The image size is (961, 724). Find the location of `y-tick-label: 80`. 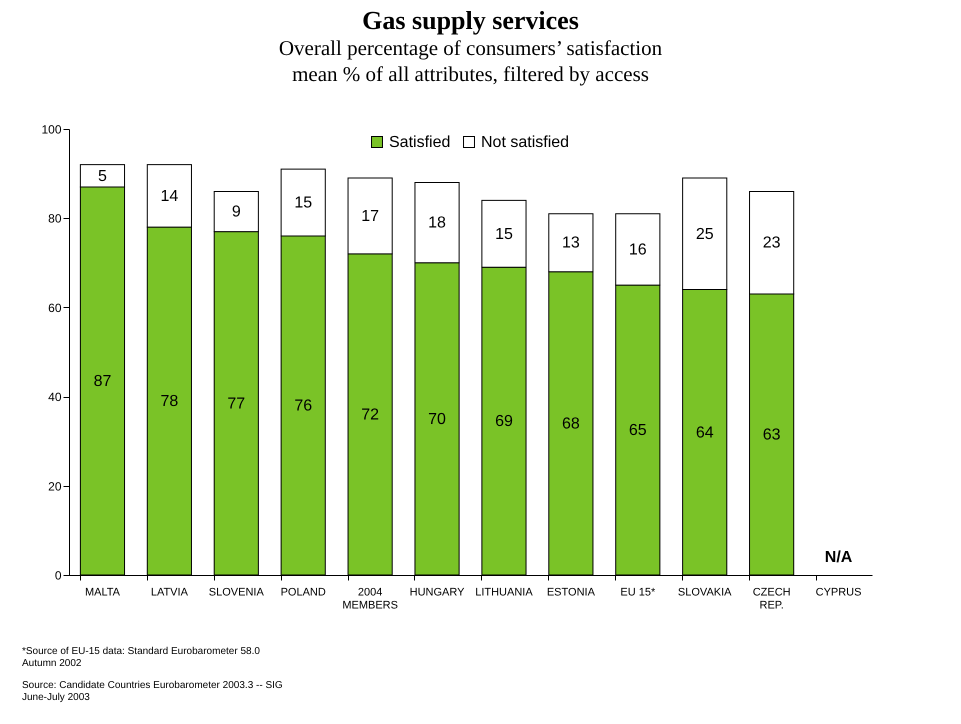

y-tick-label: 80 is located at coordinates (55, 219).